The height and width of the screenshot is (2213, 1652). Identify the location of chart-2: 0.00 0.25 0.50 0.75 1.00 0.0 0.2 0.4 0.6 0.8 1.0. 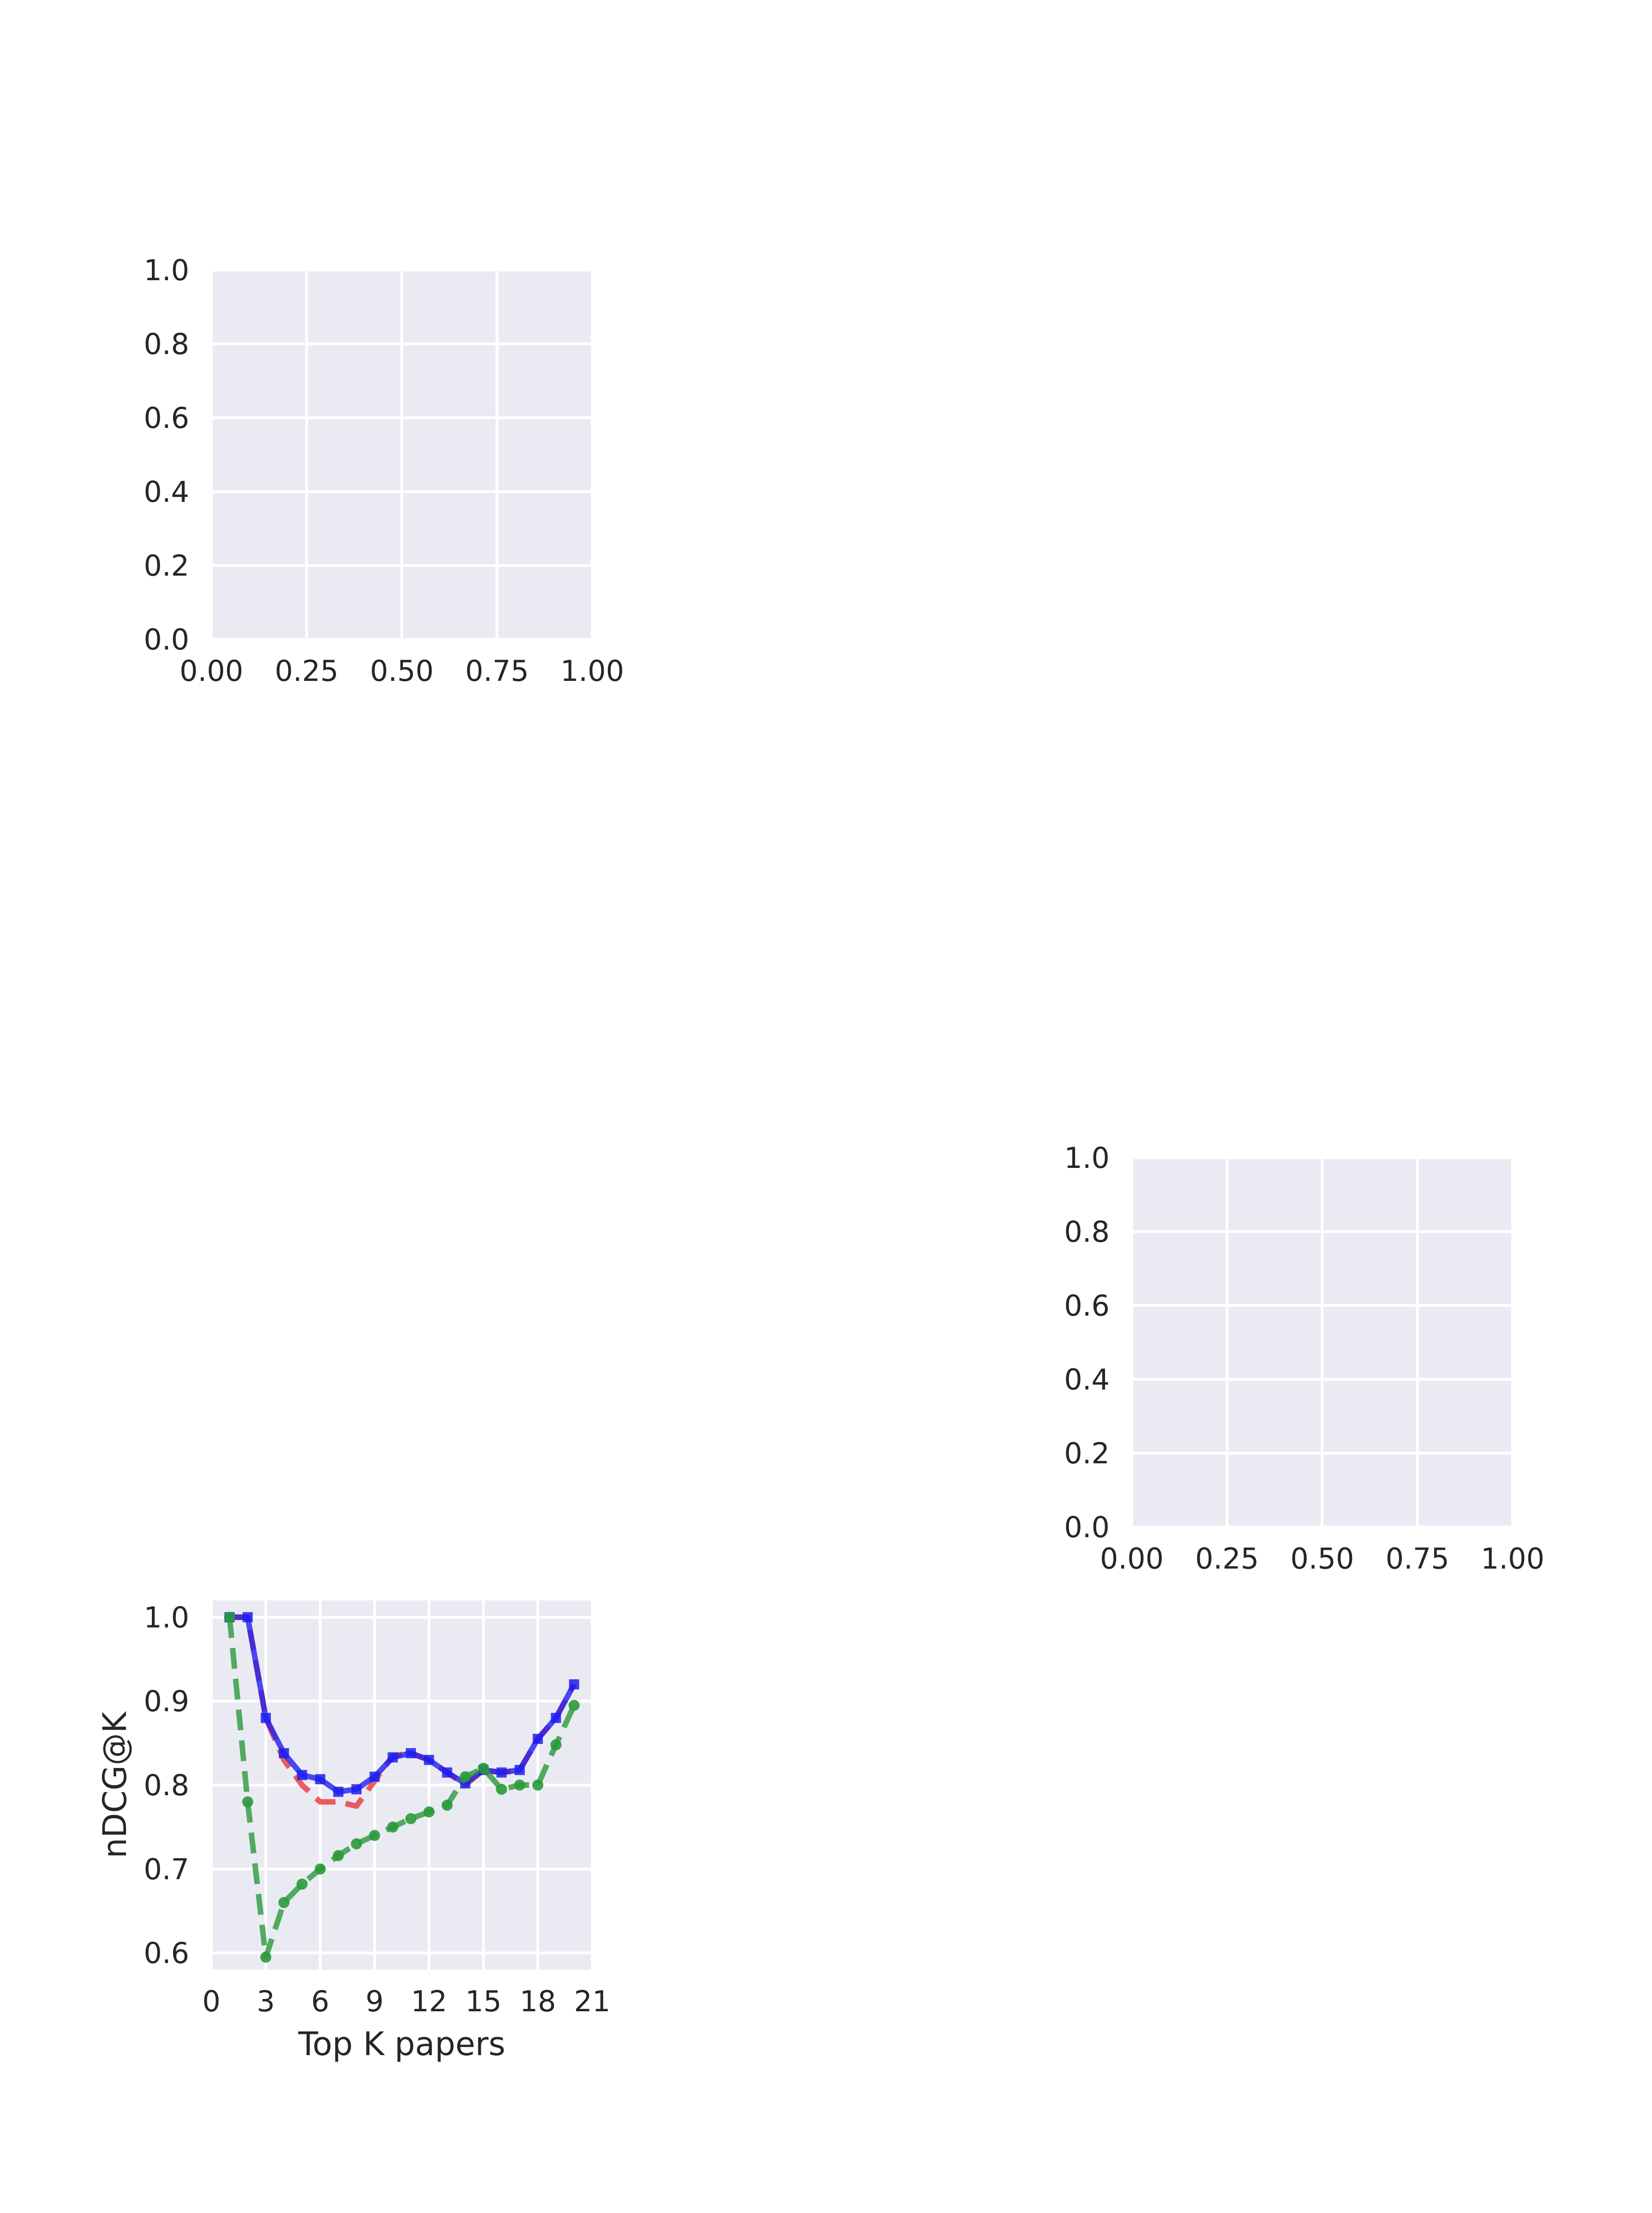
(1304, 1359).